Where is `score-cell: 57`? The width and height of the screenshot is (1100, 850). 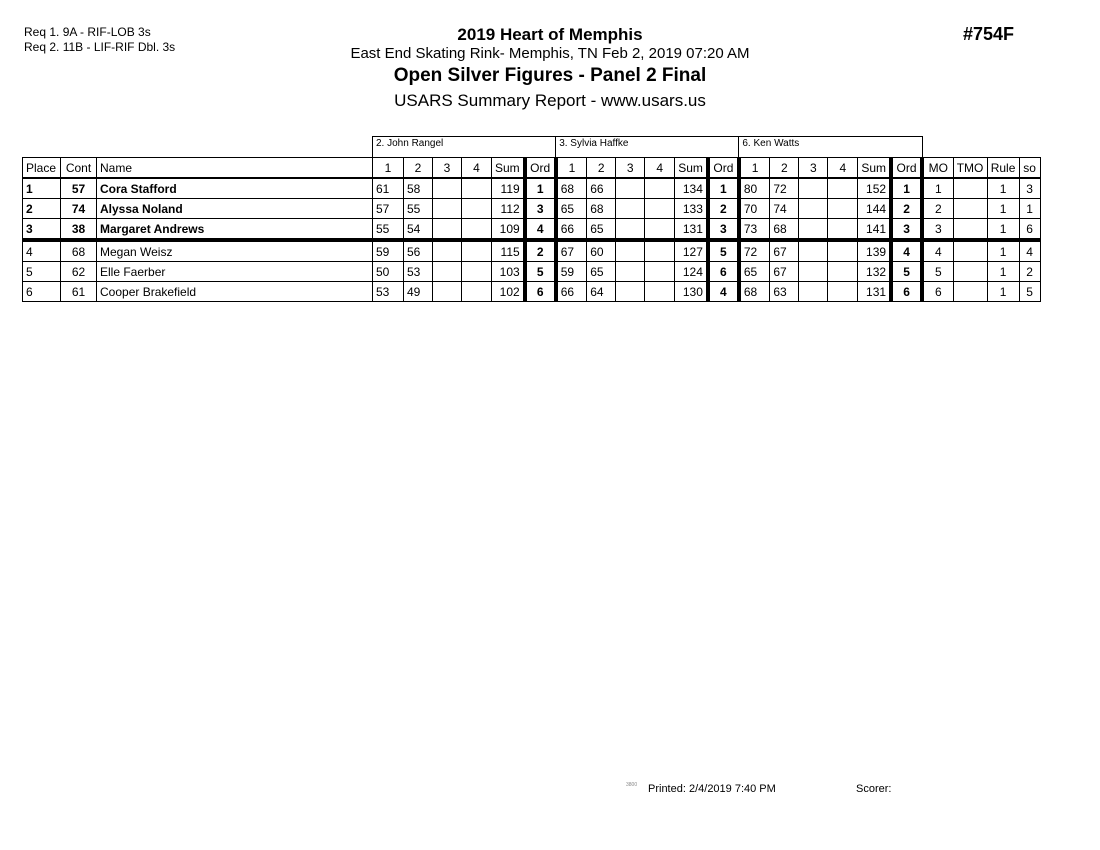
score-cell: 57 is located at coordinates (388, 208).